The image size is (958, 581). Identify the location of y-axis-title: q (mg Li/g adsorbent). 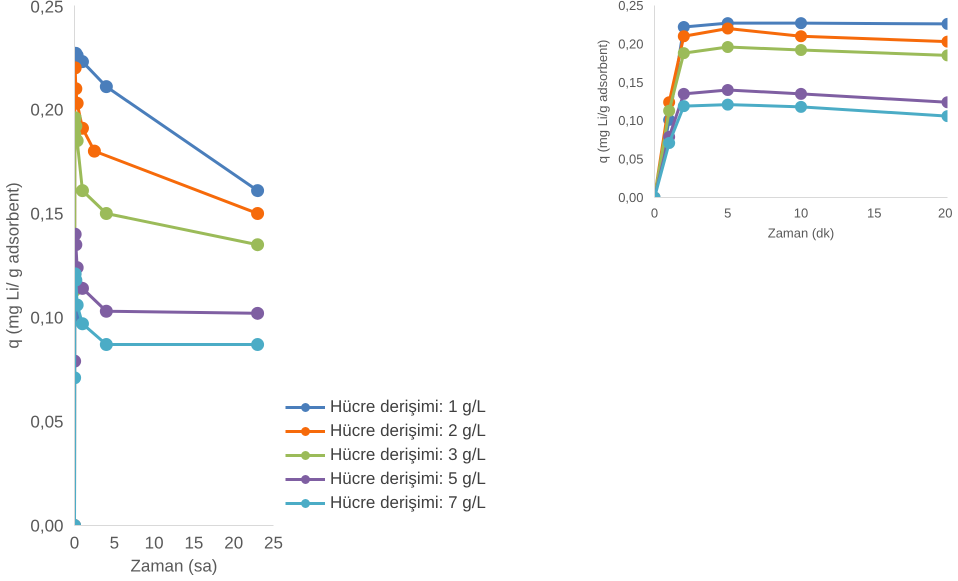
(602, 102).